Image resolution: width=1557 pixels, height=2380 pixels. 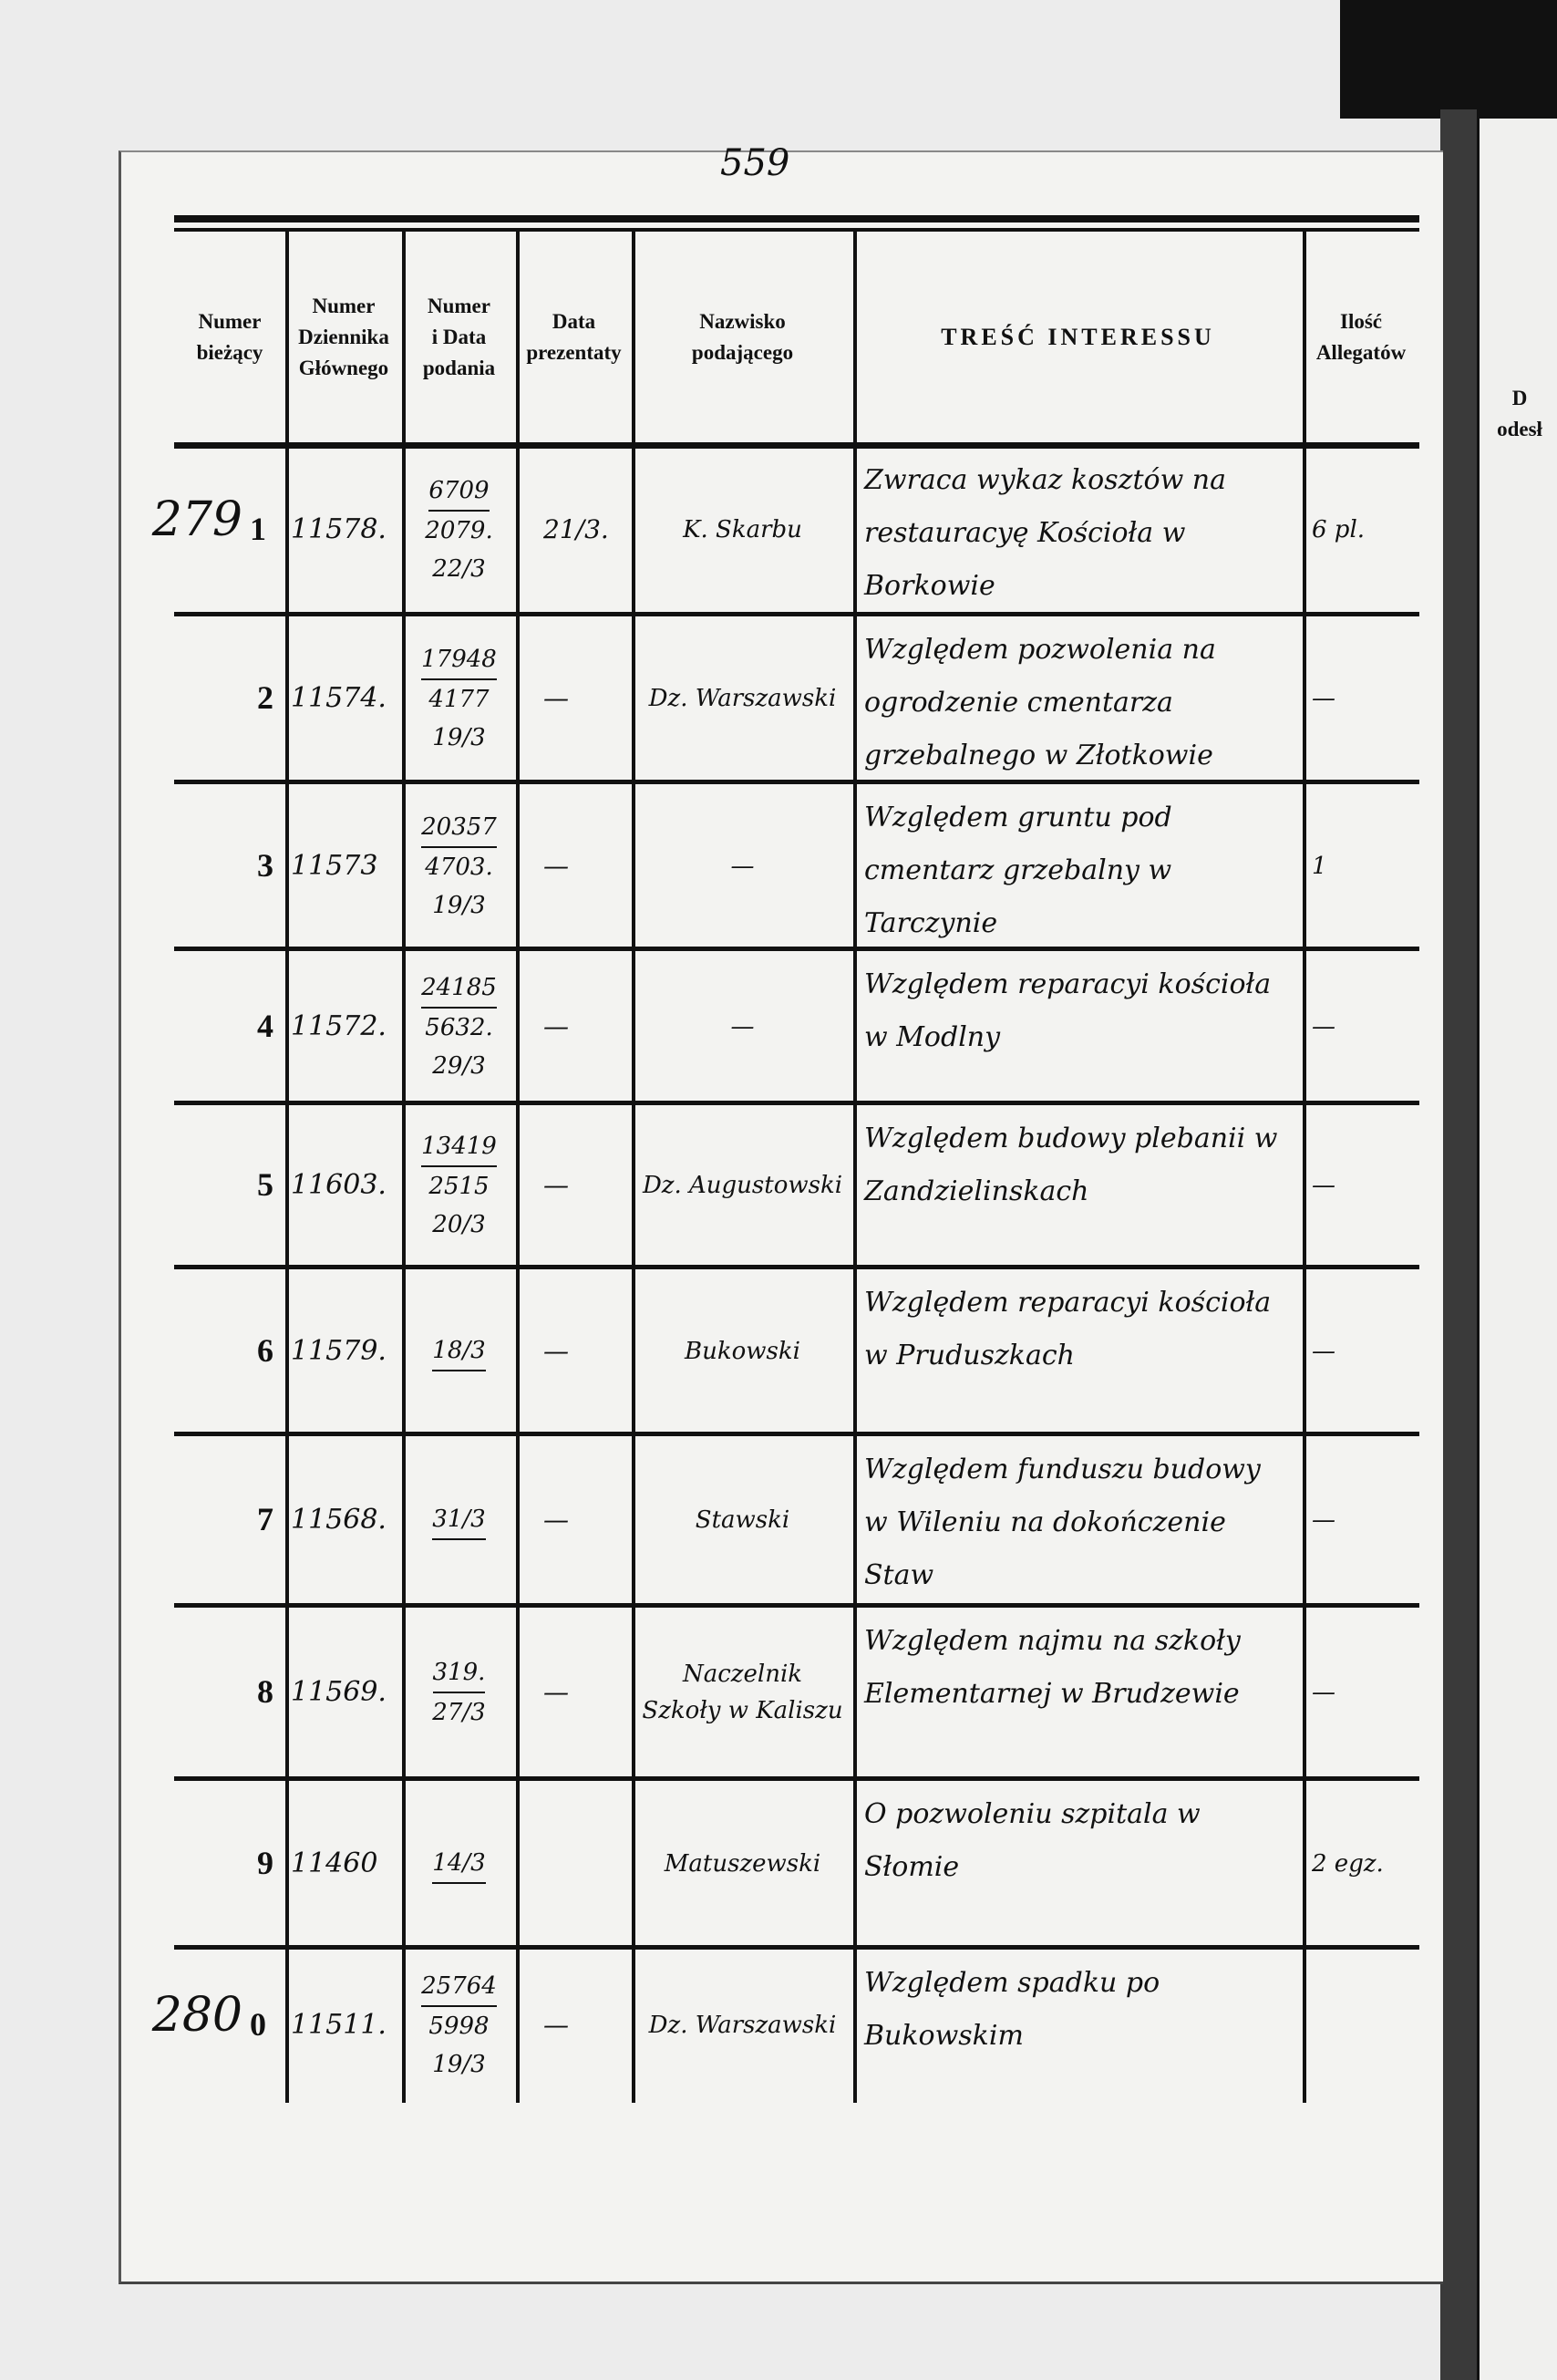 I want to click on header-text: podania, so click(x=459, y=368).